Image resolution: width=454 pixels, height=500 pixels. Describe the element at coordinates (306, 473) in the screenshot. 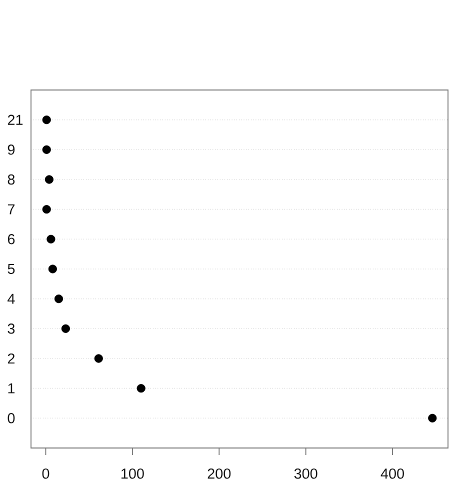

I see `x-tick-label: 300` at that location.